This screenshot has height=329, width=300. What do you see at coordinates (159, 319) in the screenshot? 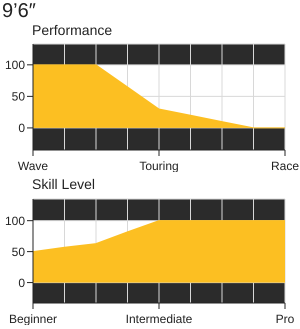
I see `x-tick-label: Intermediate` at bounding box center [159, 319].